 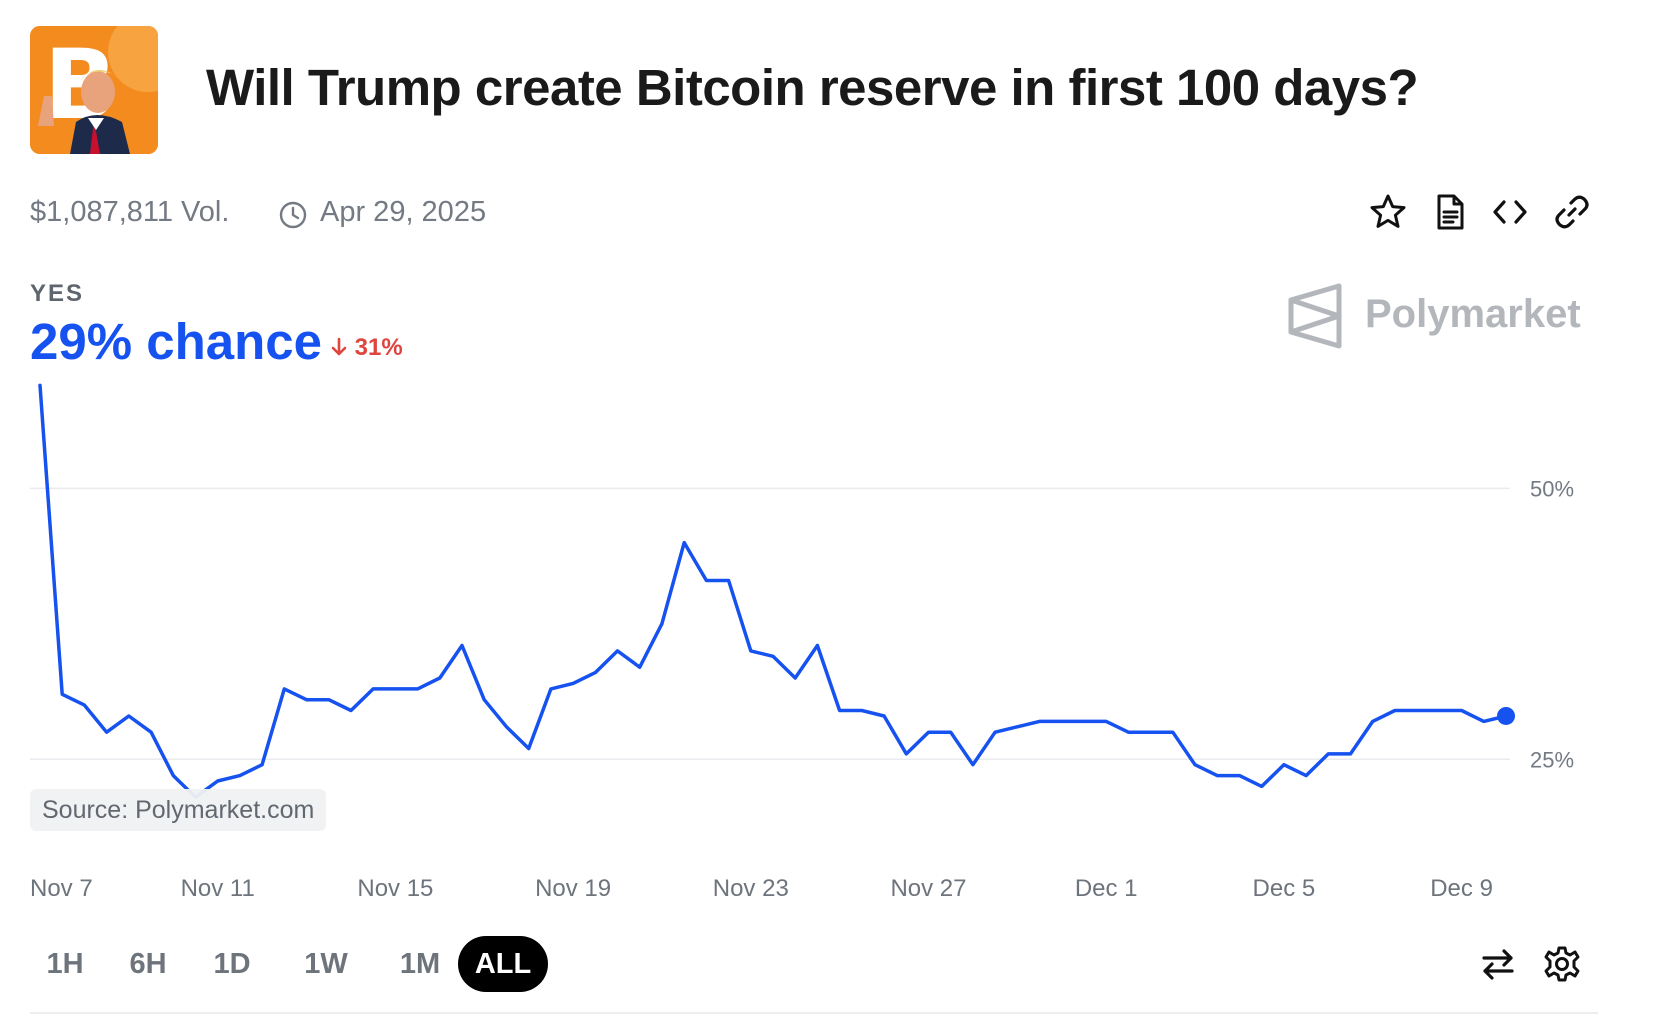 I want to click on polymarket-logo-icon, so click(x=1315, y=316).